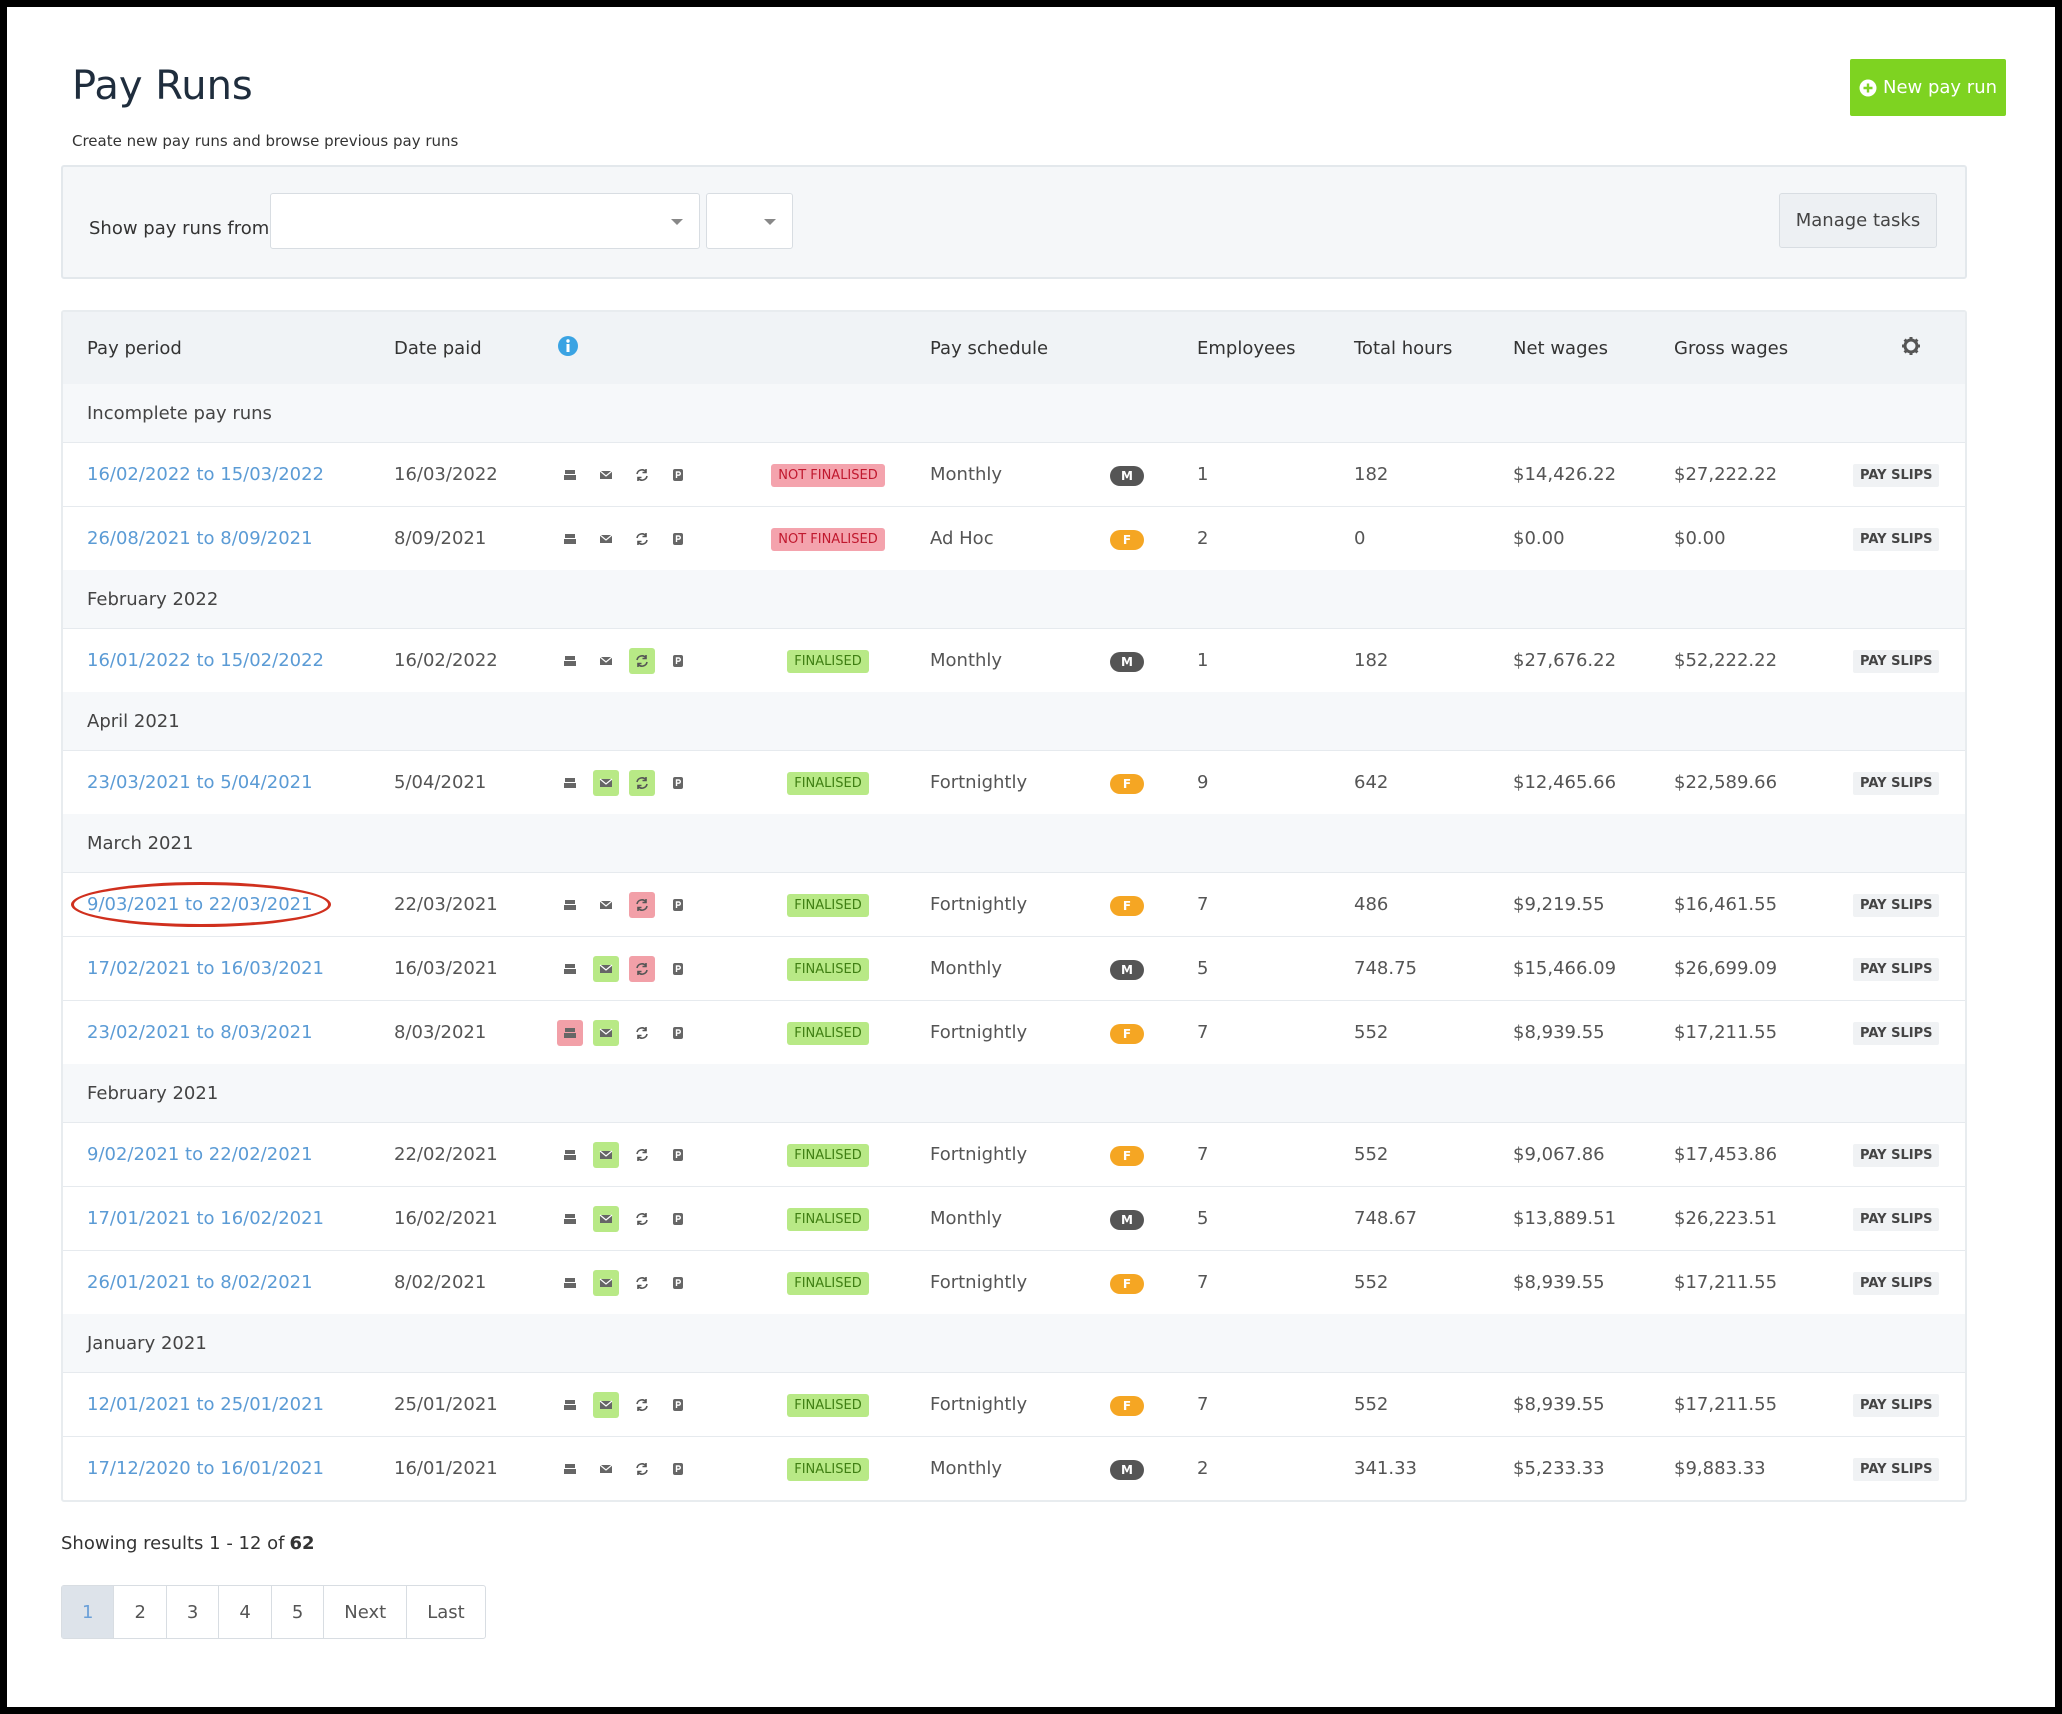 Image resolution: width=2062 pixels, height=1714 pixels. I want to click on year-select, so click(749, 221).